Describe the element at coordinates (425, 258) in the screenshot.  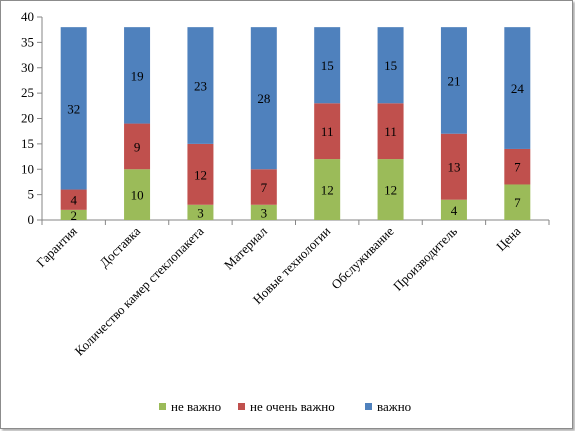
I see `x-category-label: Производитель` at that location.